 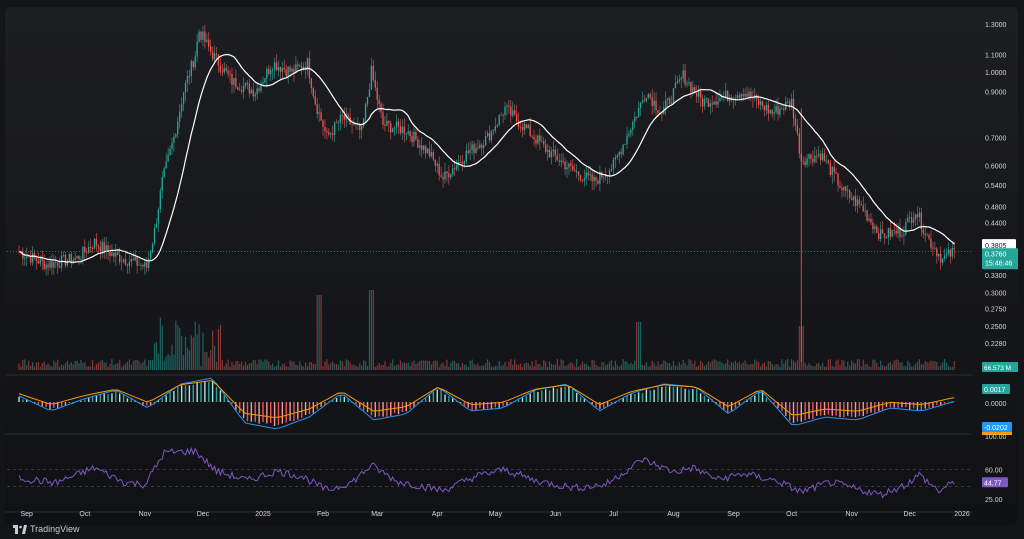 I want to click on price-tick-label: 0.3300, so click(x=996, y=276).